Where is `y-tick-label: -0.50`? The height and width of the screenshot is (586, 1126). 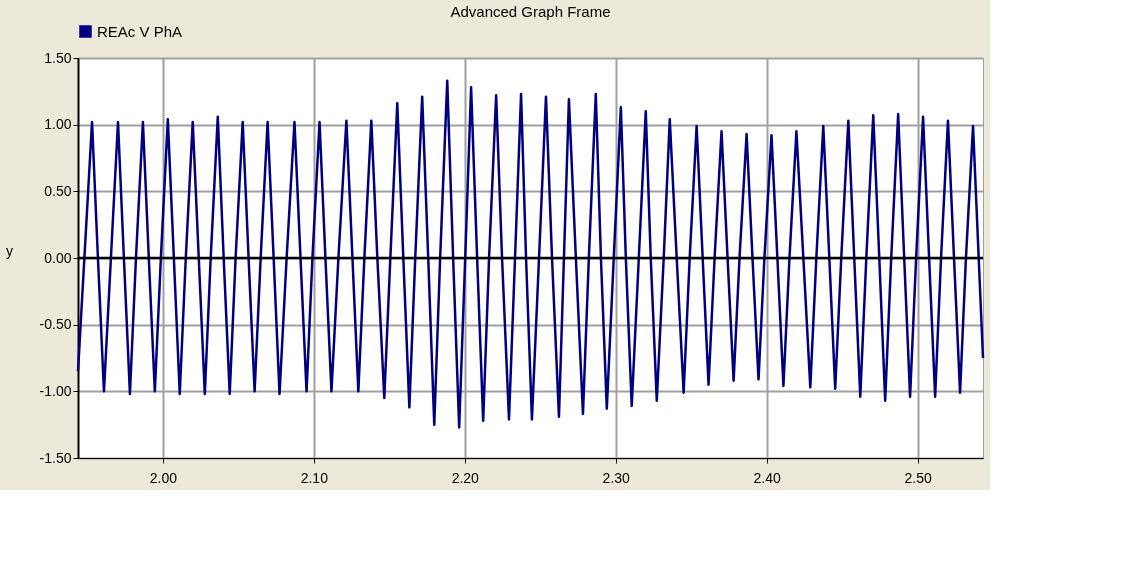
y-tick-label: -0.50 is located at coordinates (55, 324).